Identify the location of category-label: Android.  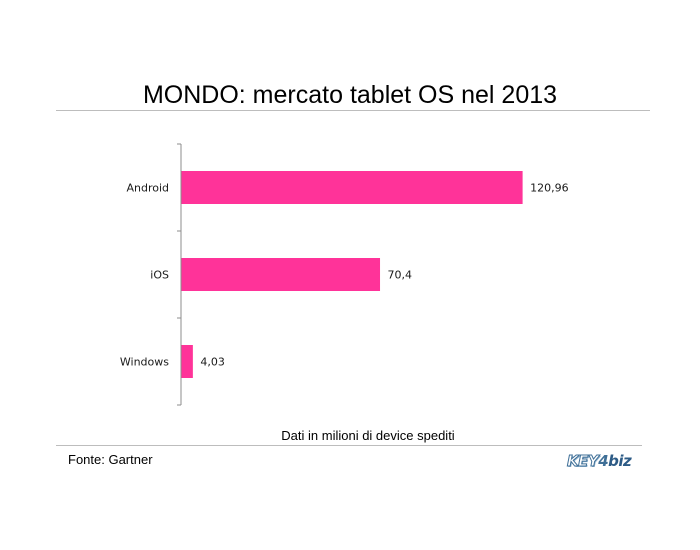
(147, 188).